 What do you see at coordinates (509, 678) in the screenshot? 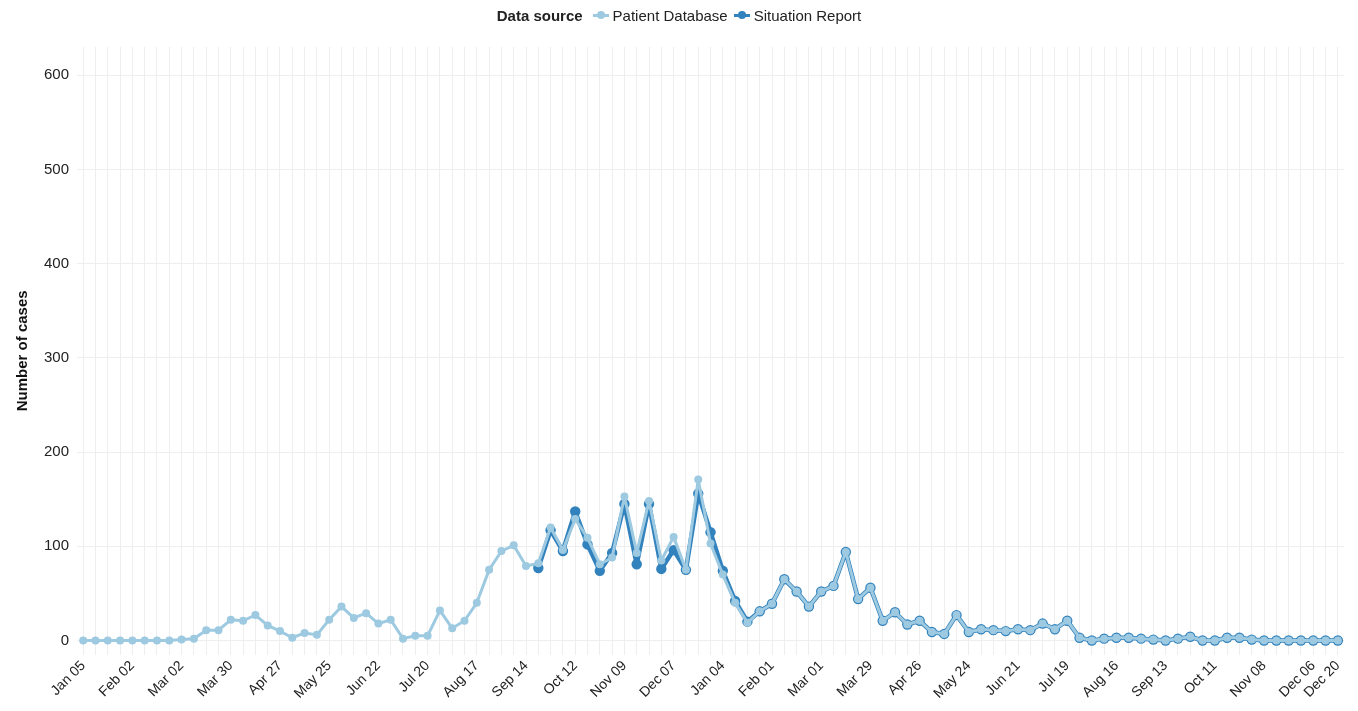
I see `x-tick-label: Sep 14` at bounding box center [509, 678].